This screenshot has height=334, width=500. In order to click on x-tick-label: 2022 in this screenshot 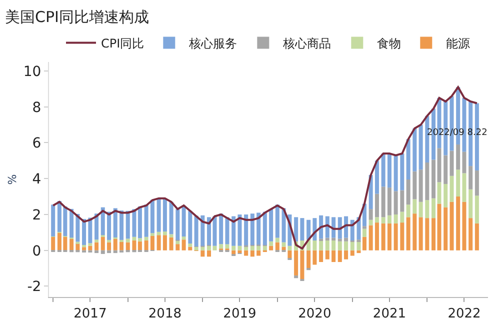, I will do `click(464, 314)`.